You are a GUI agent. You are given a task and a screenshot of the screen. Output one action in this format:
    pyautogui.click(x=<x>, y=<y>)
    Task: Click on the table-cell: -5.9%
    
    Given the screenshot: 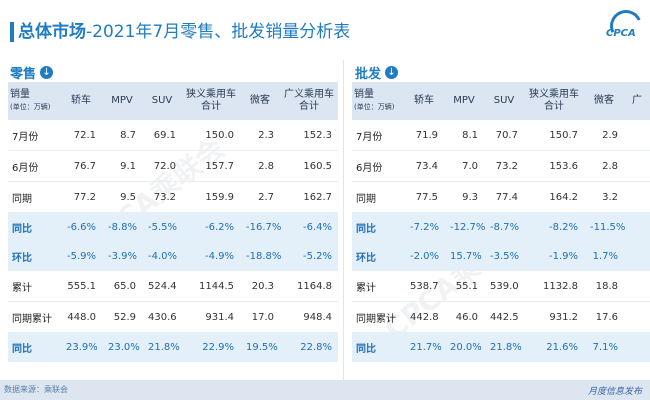 What is the action you would take?
    pyautogui.click(x=81, y=256)
    